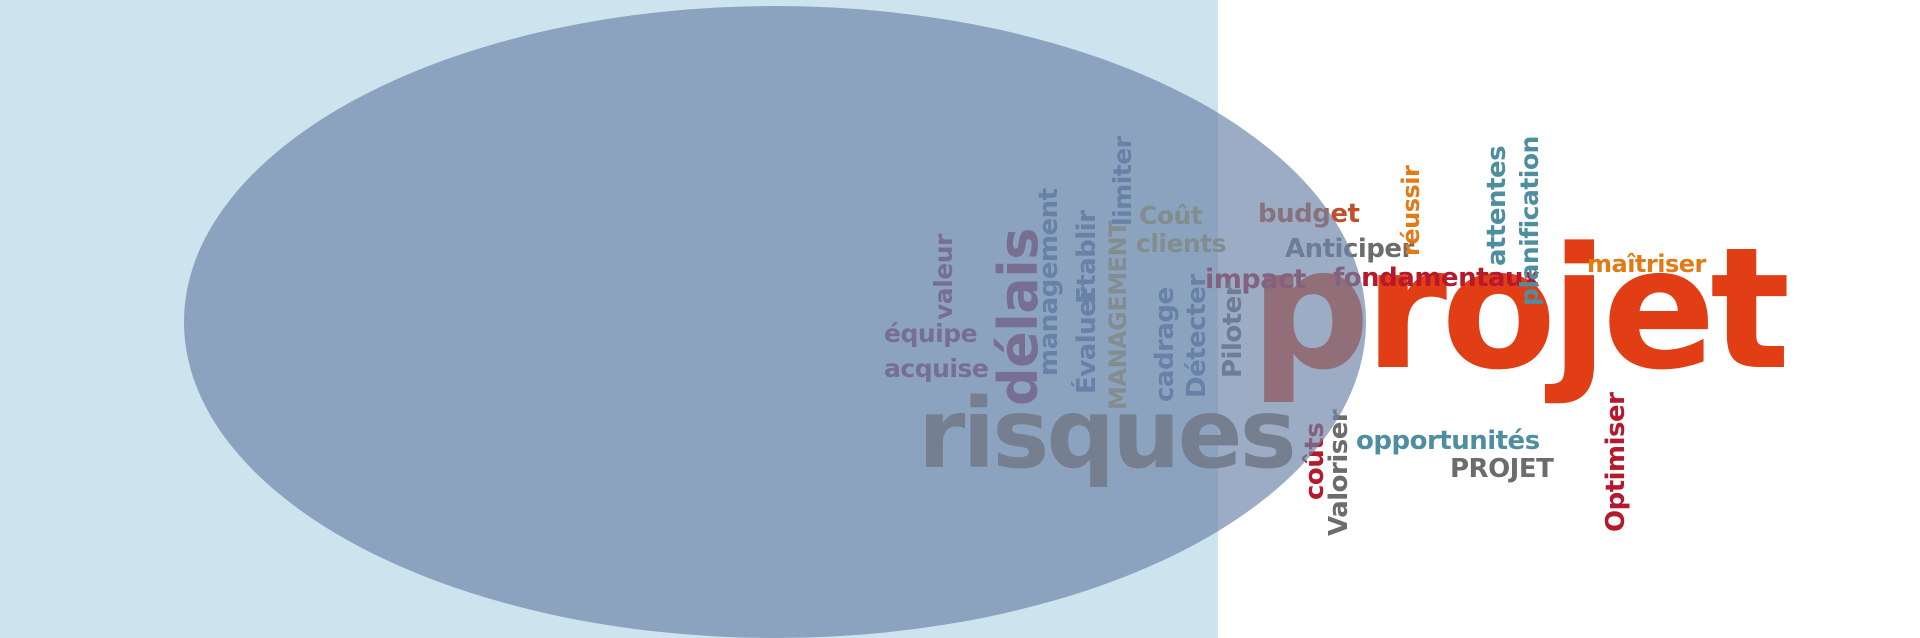 This screenshot has height=638, width=1920. What do you see at coordinates (1411, 210) in the screenshot?
I see `word-reussir: réussir` at bounding box center [1411, 210].